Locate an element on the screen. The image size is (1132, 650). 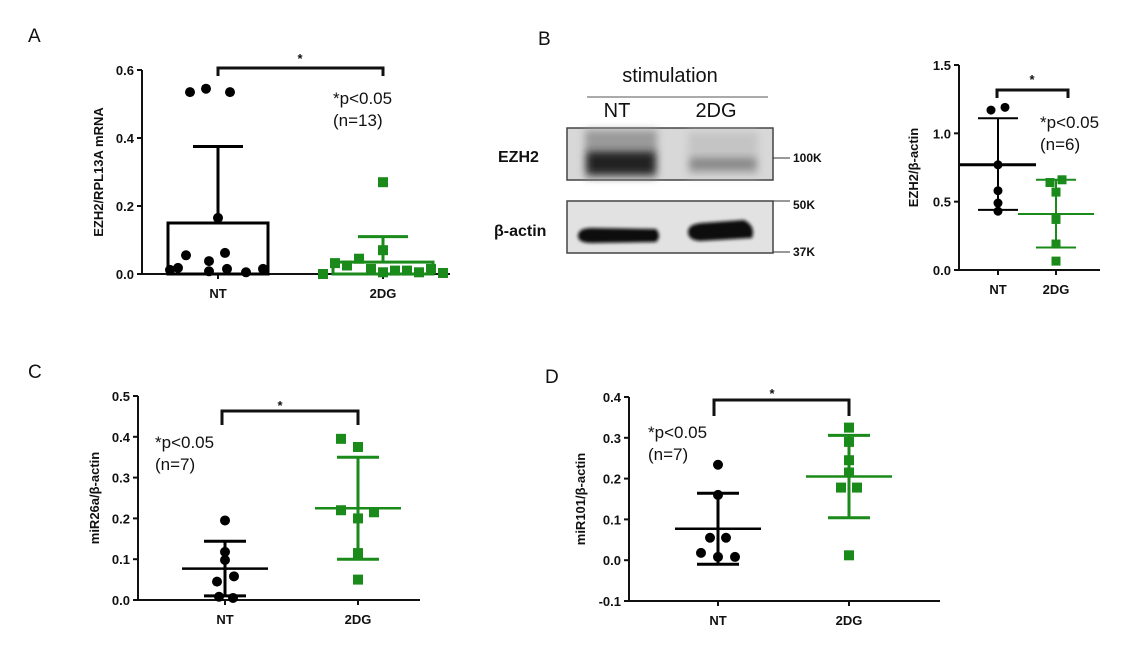
lane-label-nt: NT is located at coordinates (617, 111).